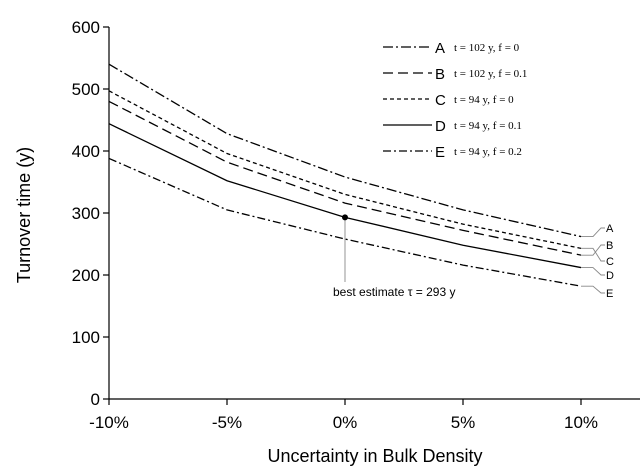  I want to click on legend-desc-a: t = 102 y, f = 0, so click(487, 48).